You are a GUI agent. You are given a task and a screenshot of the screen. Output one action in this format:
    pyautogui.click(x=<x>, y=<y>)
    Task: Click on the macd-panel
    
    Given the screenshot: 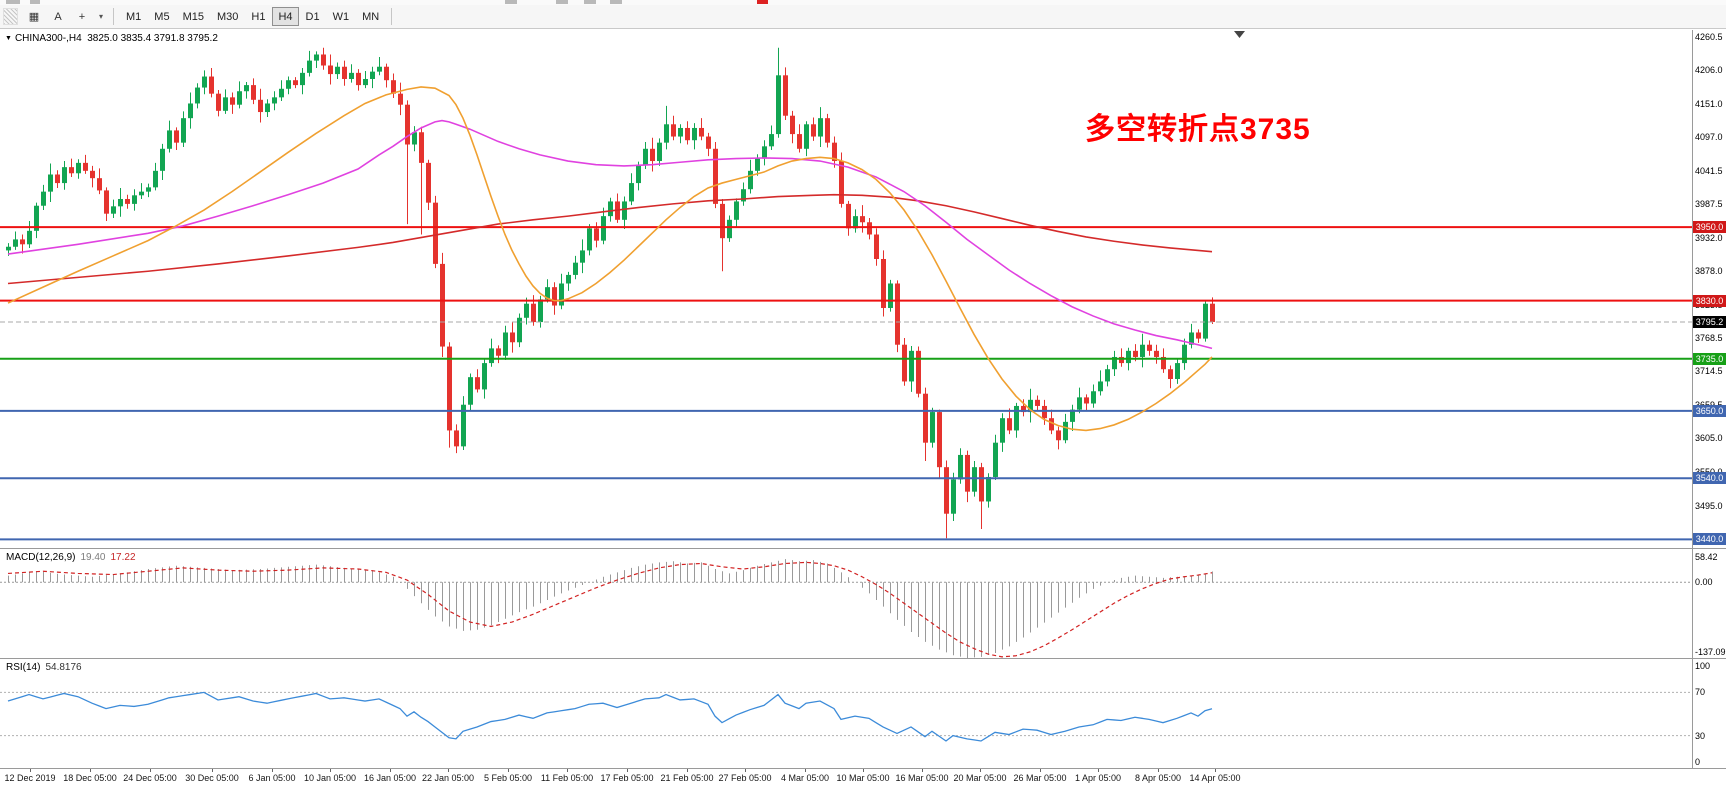 What is the action you would take?
    pyautogui.click(x=846, y=604)
    